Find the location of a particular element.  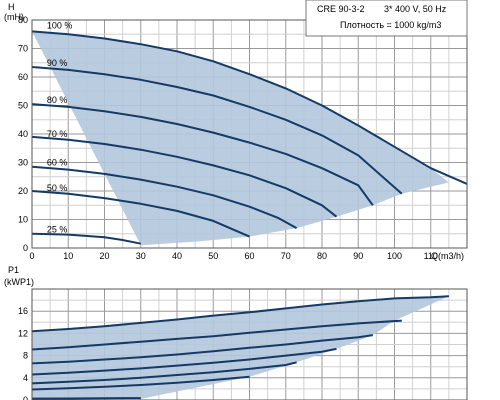

y-tick-label: 12 is located at coordinates (23, 333).